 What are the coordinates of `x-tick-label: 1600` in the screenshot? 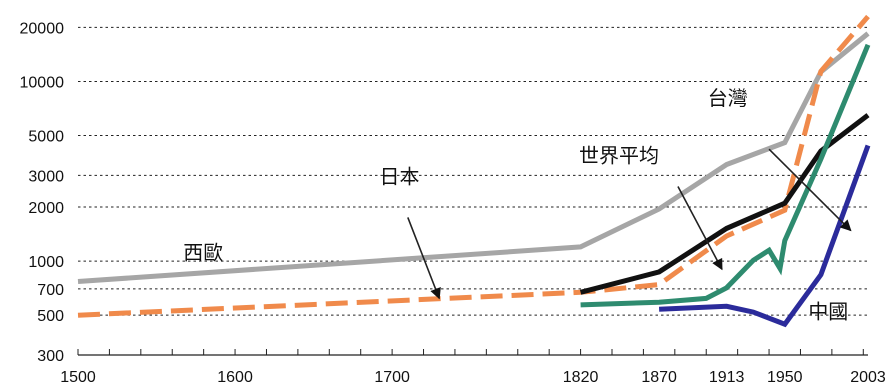 It's located at (235, 377).